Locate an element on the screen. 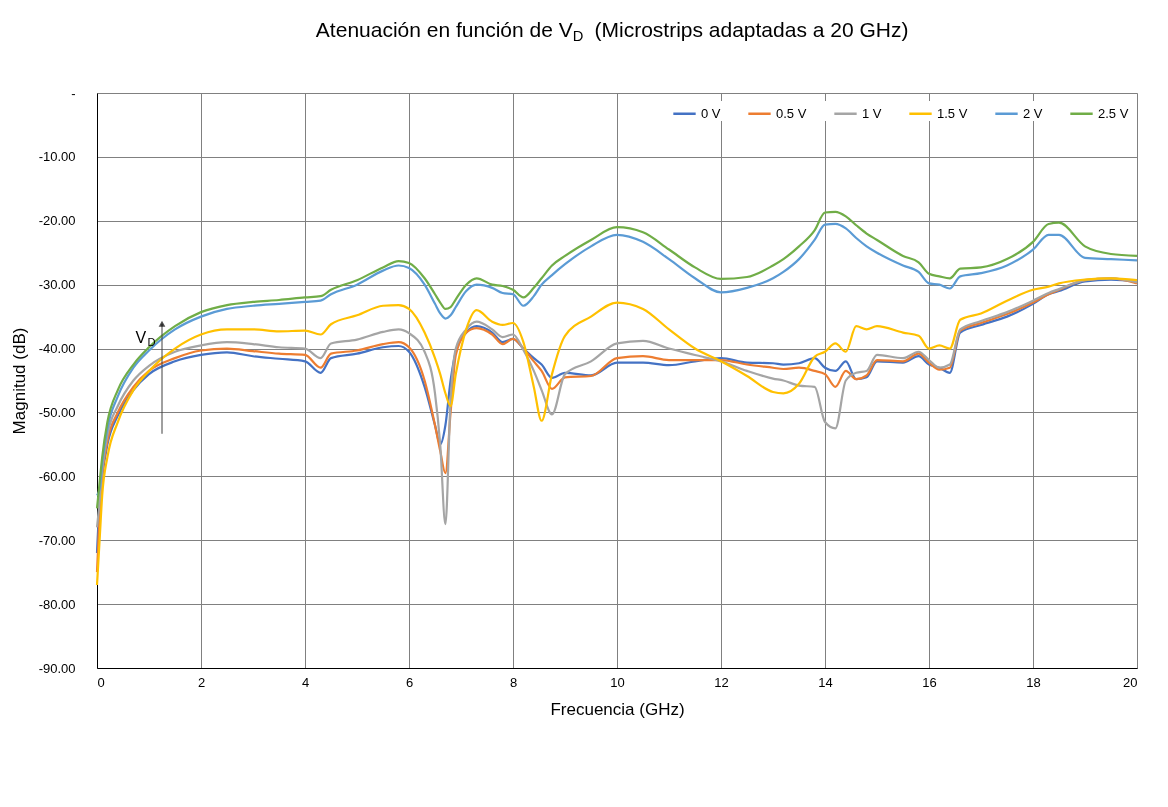  x-axis-title: Frecuencia (GHz) is located at coordinates (617, 709).